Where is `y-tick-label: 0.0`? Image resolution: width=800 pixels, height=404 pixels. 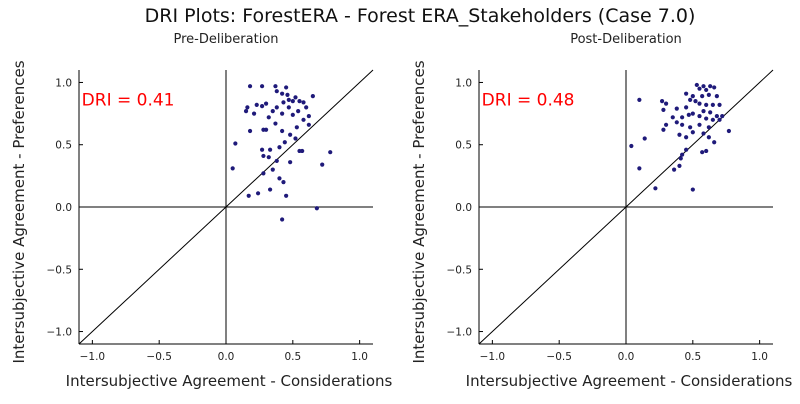 y-tick-label: 0.0 is located at coordinates (63, 208).